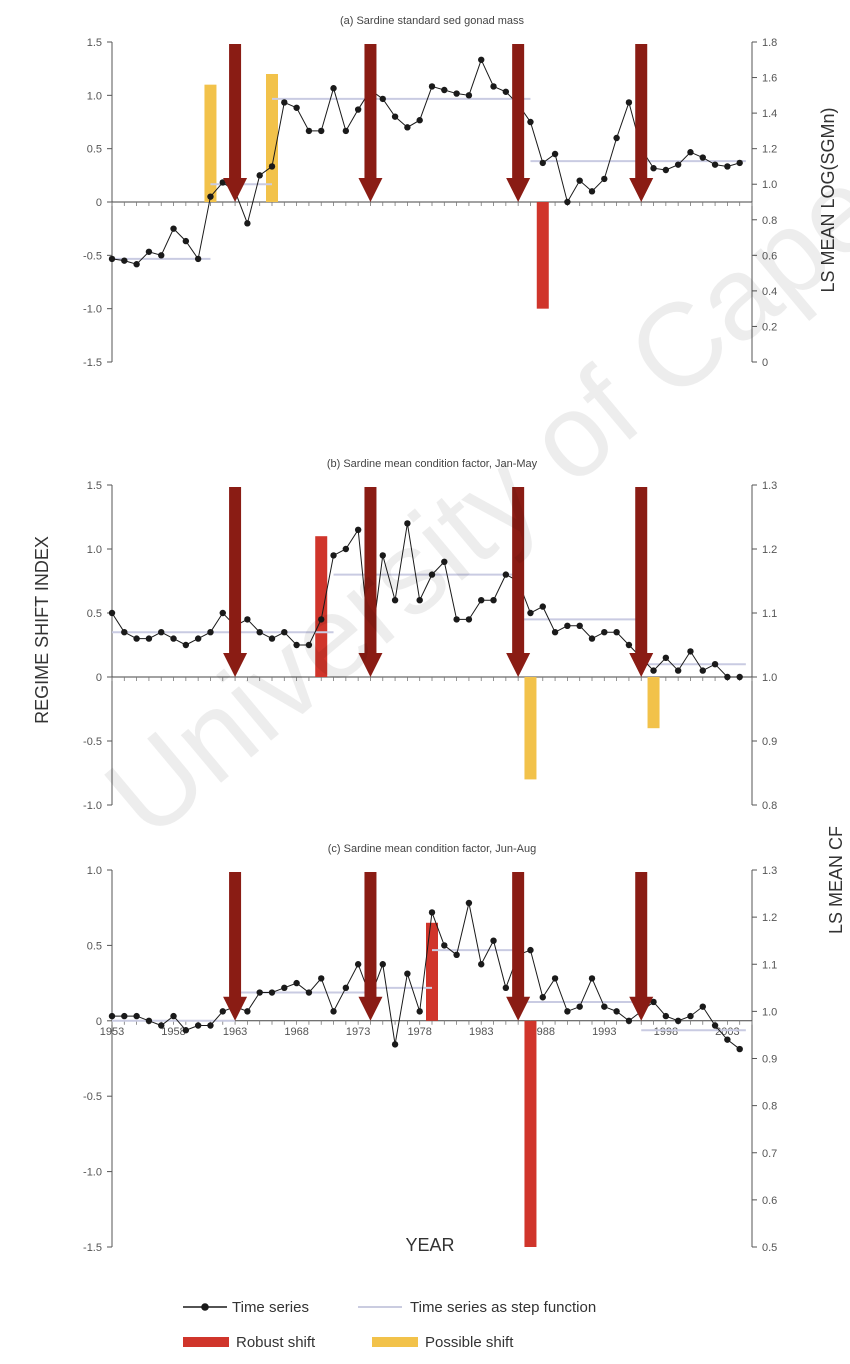 Image resolution: width=850 pixels, height=1364 pixels. Describe the element at coordinates (469, 1342) in the screenshot. I see `legend-possible-label: Possible shift` at that location.